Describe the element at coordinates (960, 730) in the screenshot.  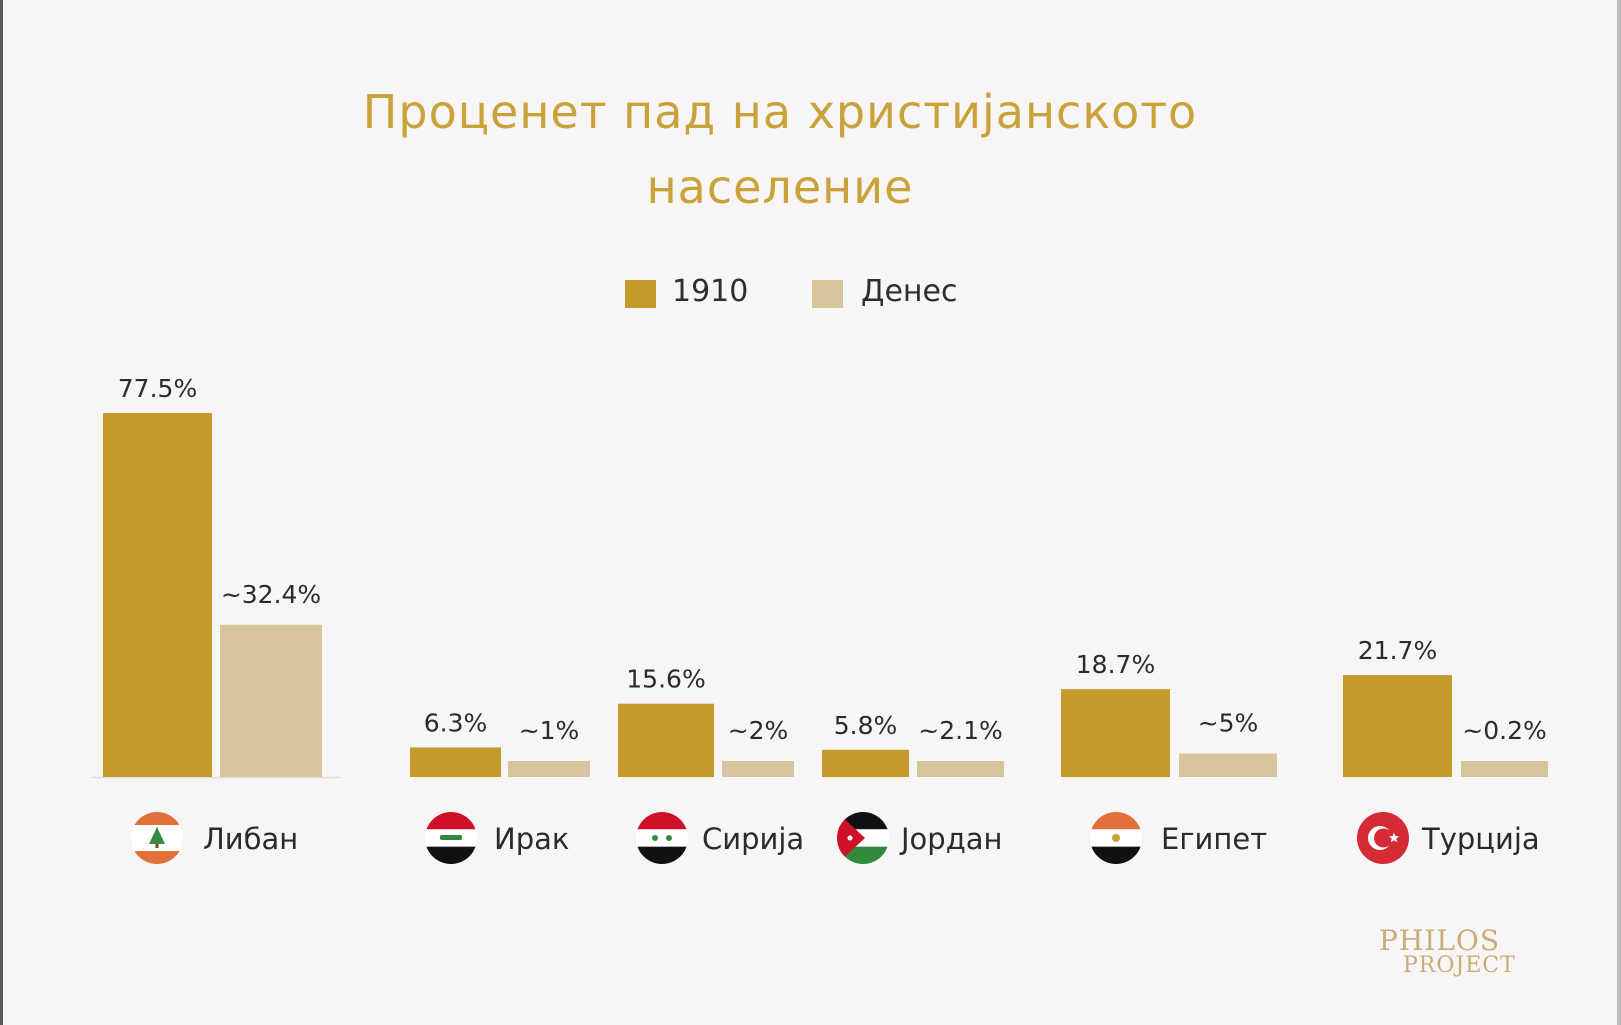
I see `data-label-today-3: ~2.1%` at that location.